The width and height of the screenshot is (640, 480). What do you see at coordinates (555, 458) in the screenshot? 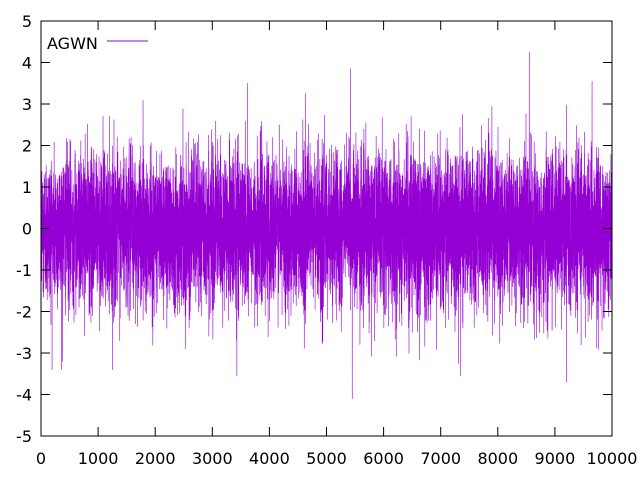
I see `x-tick-label: 9000` at bounding box center [555, 458].